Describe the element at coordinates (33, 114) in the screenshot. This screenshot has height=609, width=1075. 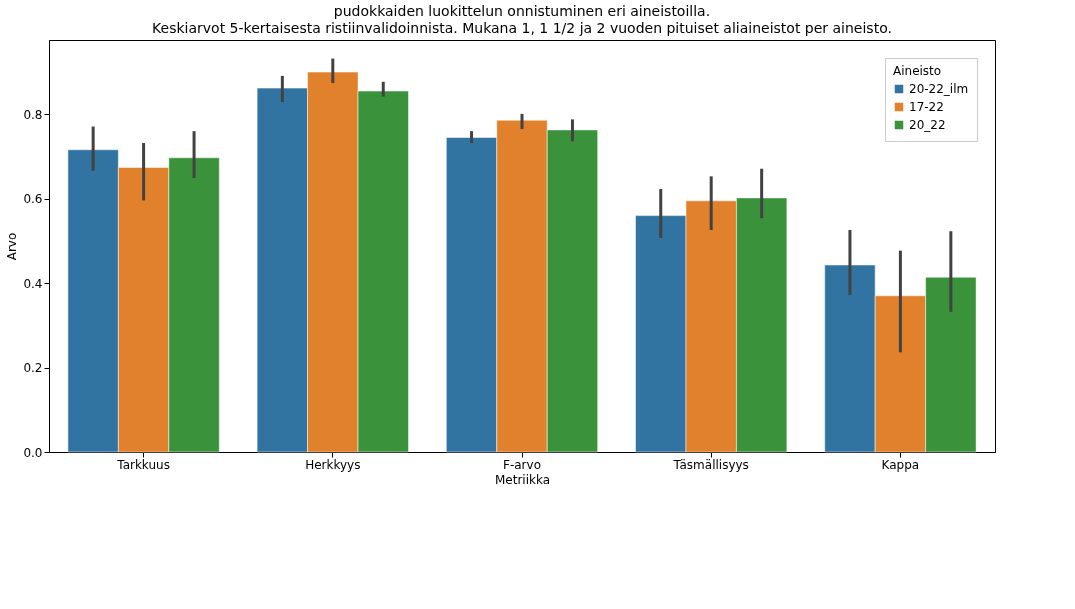
I see `y-tick-label: 0.8` at that location.